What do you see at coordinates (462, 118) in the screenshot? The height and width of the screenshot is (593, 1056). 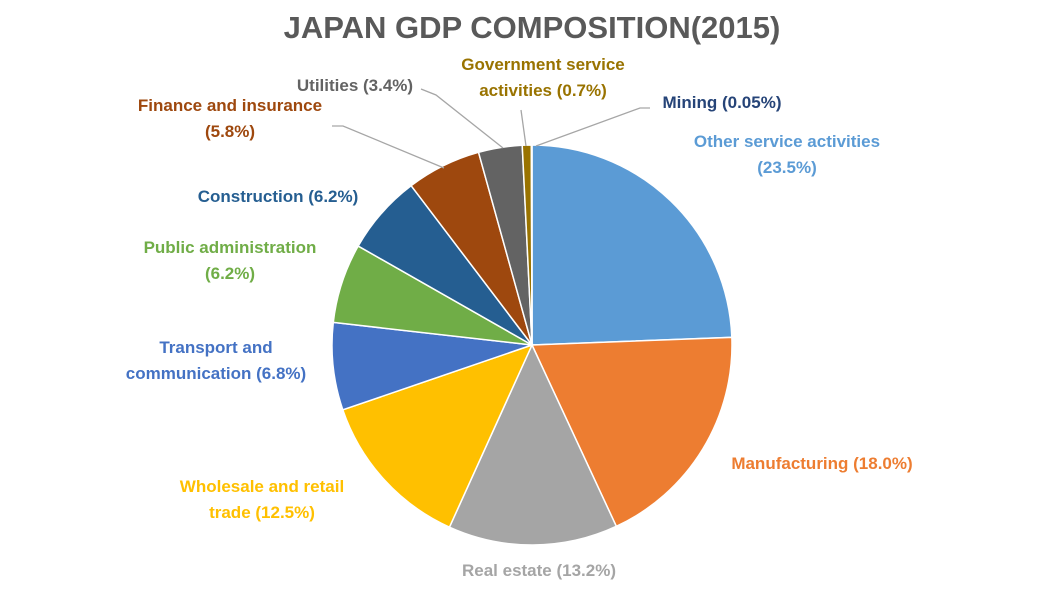 I see `leader-line-utilities` at bounding box center [462, 118].